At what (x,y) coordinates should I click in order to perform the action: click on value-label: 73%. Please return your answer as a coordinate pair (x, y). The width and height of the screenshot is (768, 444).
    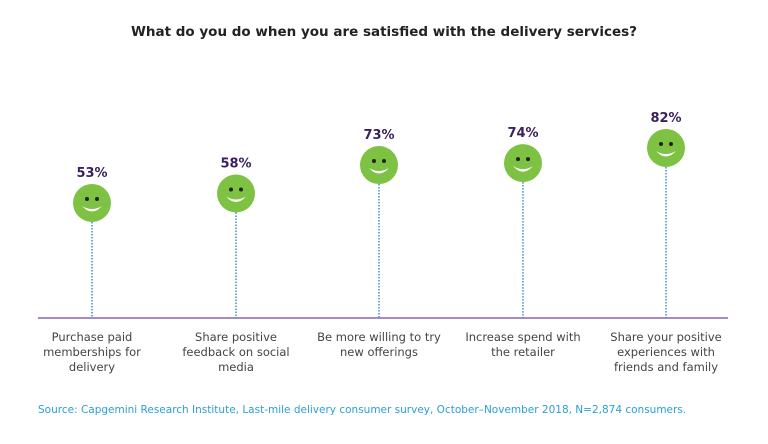
    Looking at the image, I should click on (378, 135).